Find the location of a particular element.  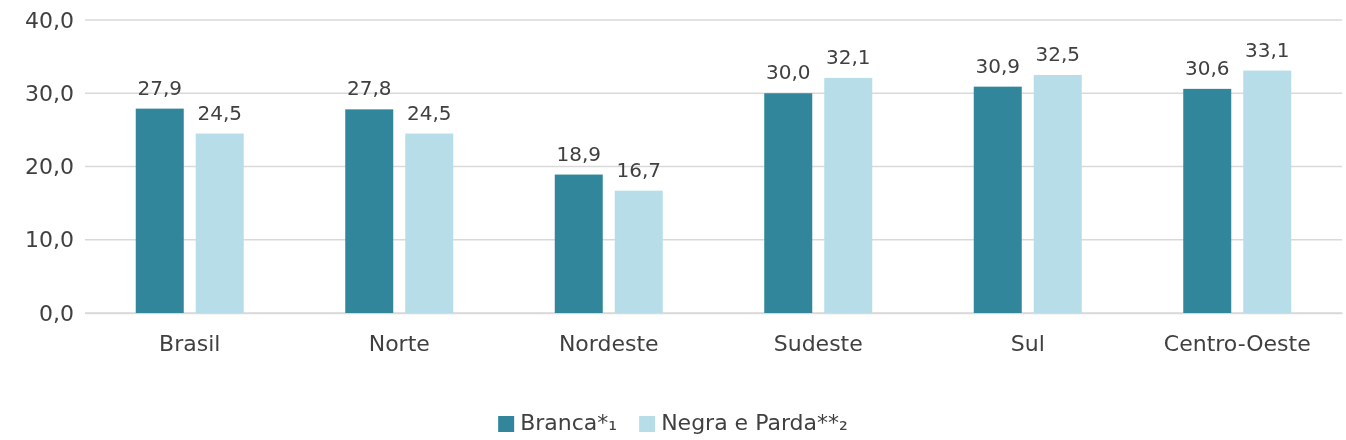

data-label: 32,5 is located at coordinates (1058, 53).